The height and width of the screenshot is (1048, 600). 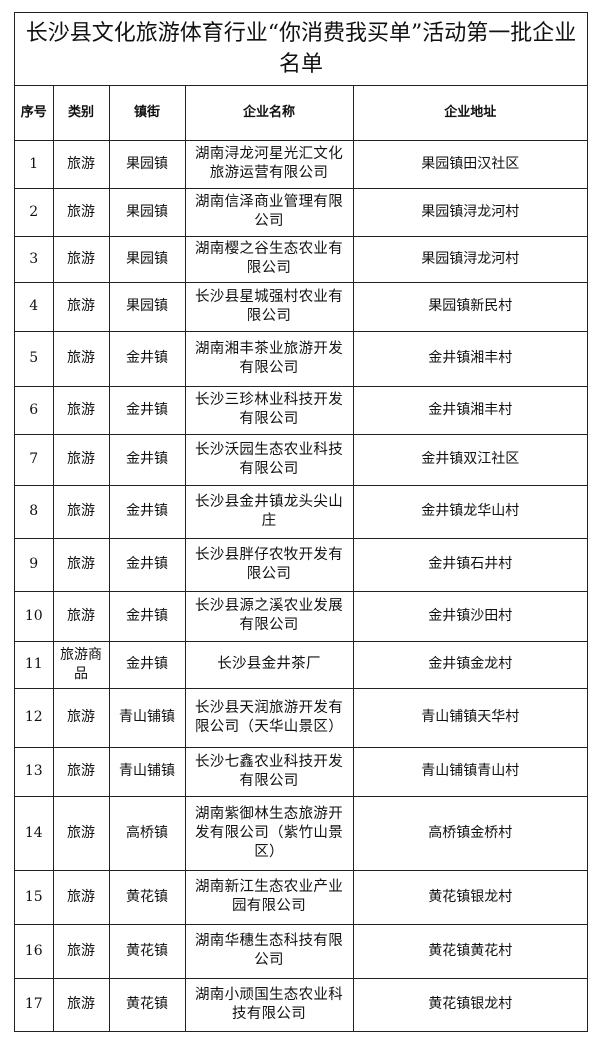 I want to click on table-header-row: 序号 类别 镇街 企业名称 企业地址, so click(x=301, y=113).